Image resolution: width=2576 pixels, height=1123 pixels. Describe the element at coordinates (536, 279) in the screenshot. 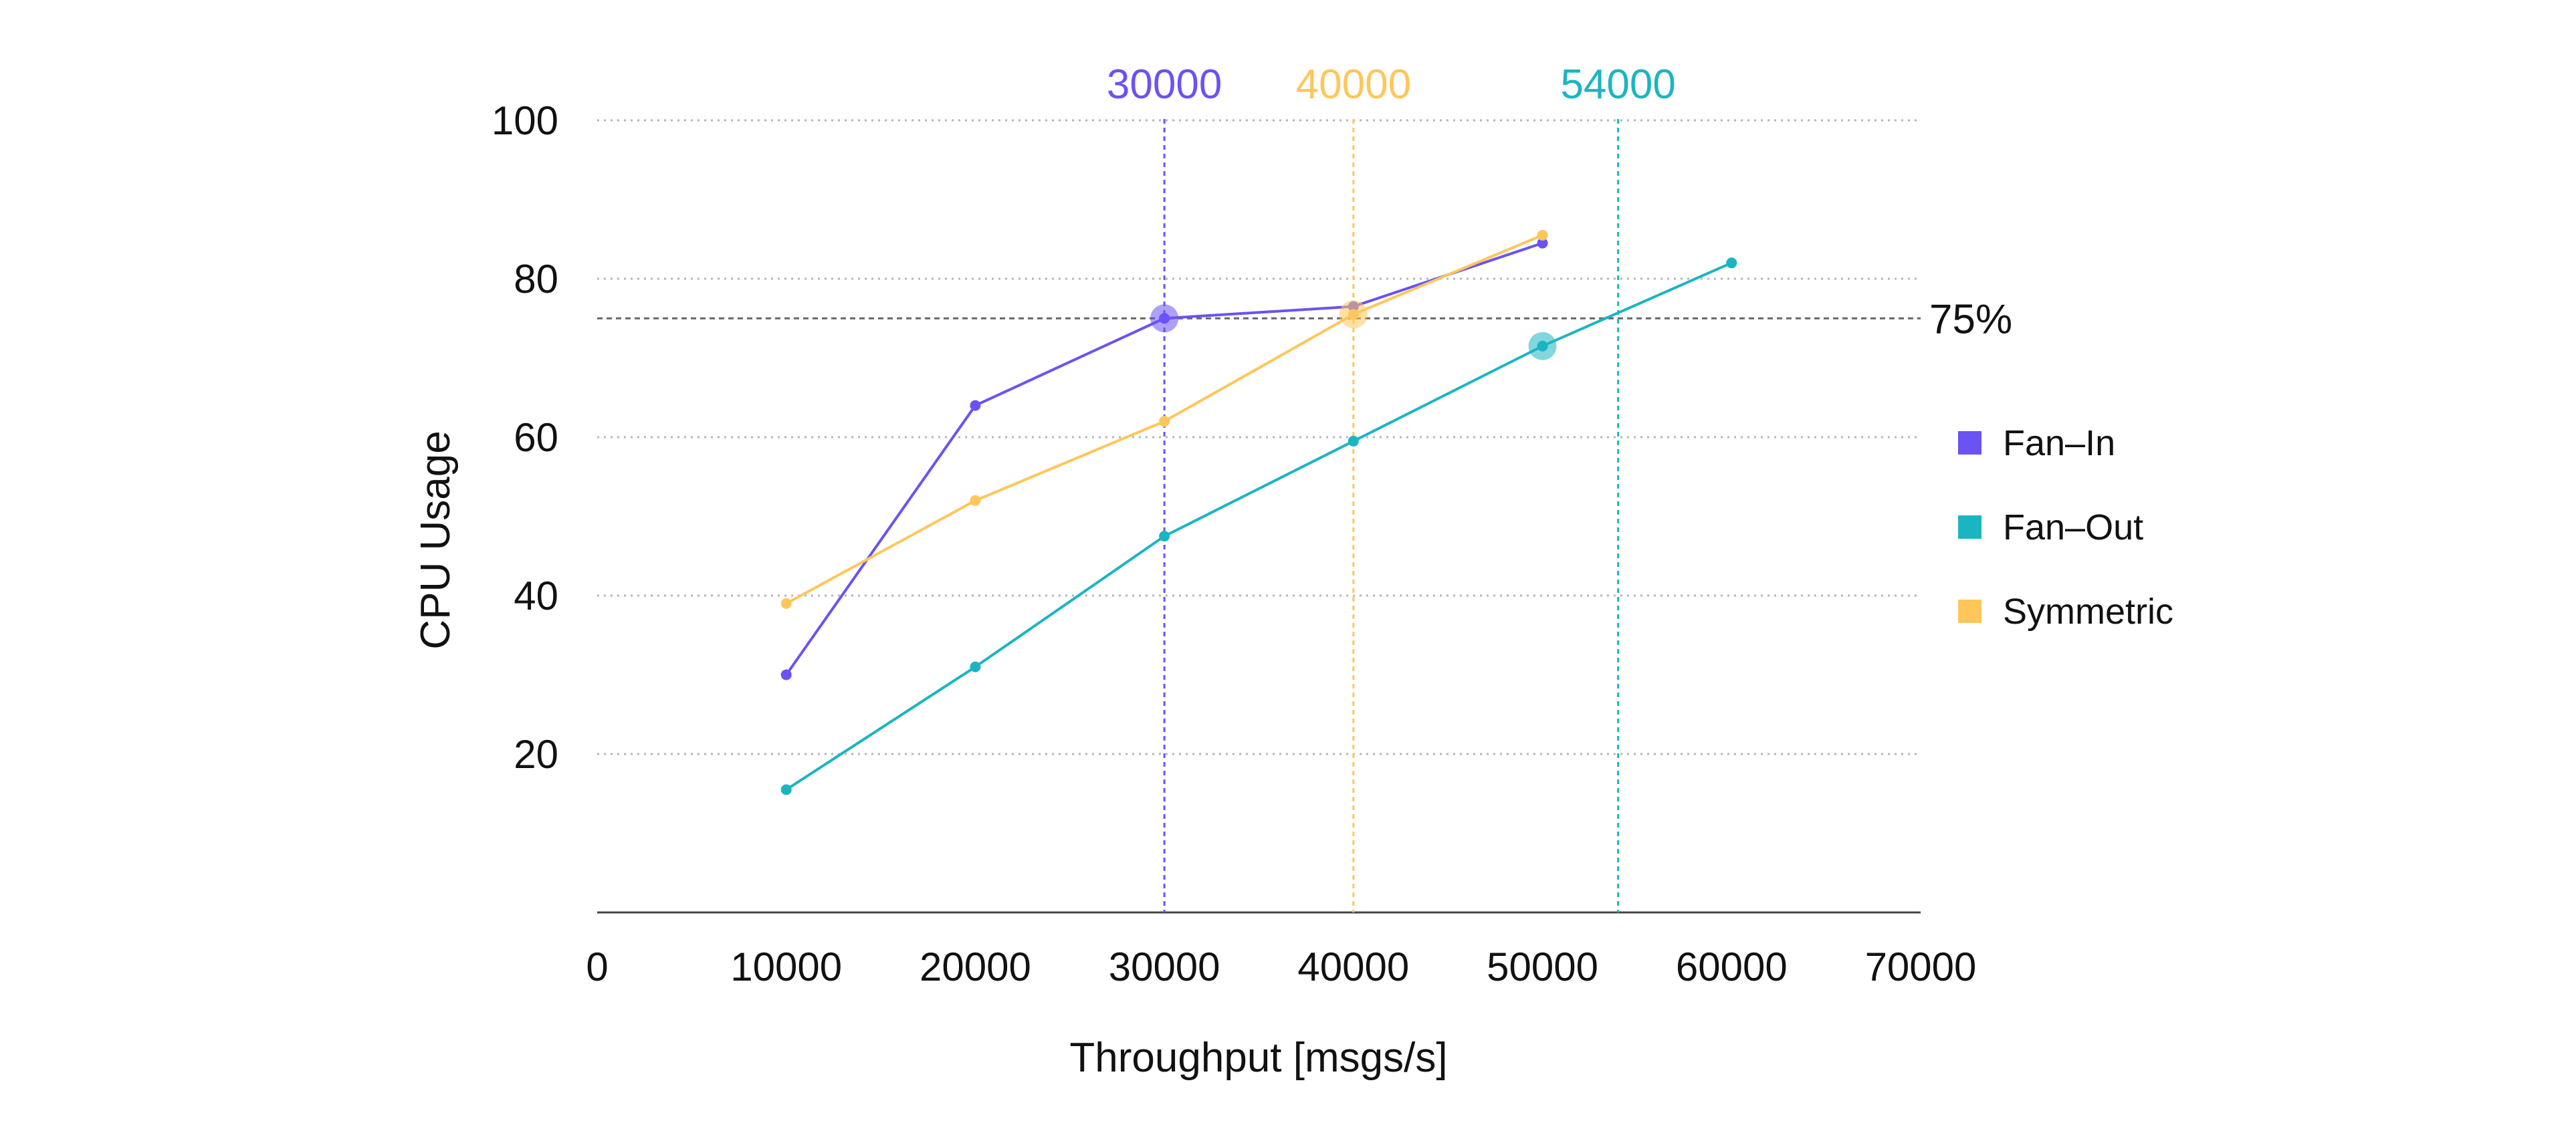

I see `y-tick-label: 80` at that location.